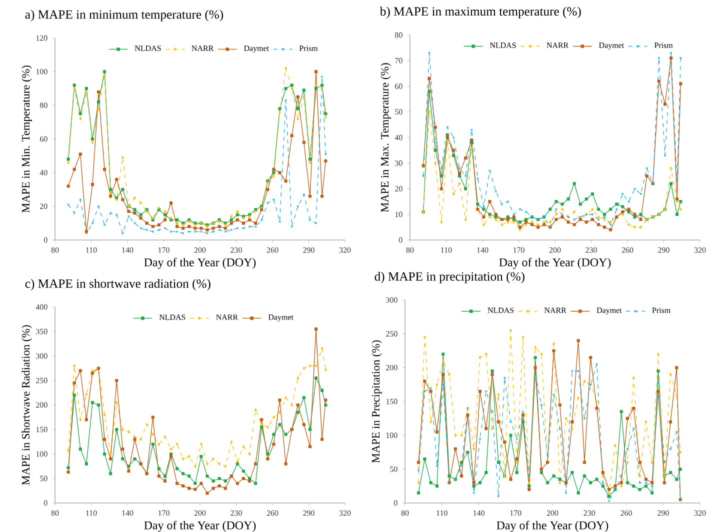 The height and width of the screenshot is (532, 710). Describe the element at coordinates (124, 16) in the screenshot. I see `chart-title: a) MAPE in minimum temperature (%)` at that location.